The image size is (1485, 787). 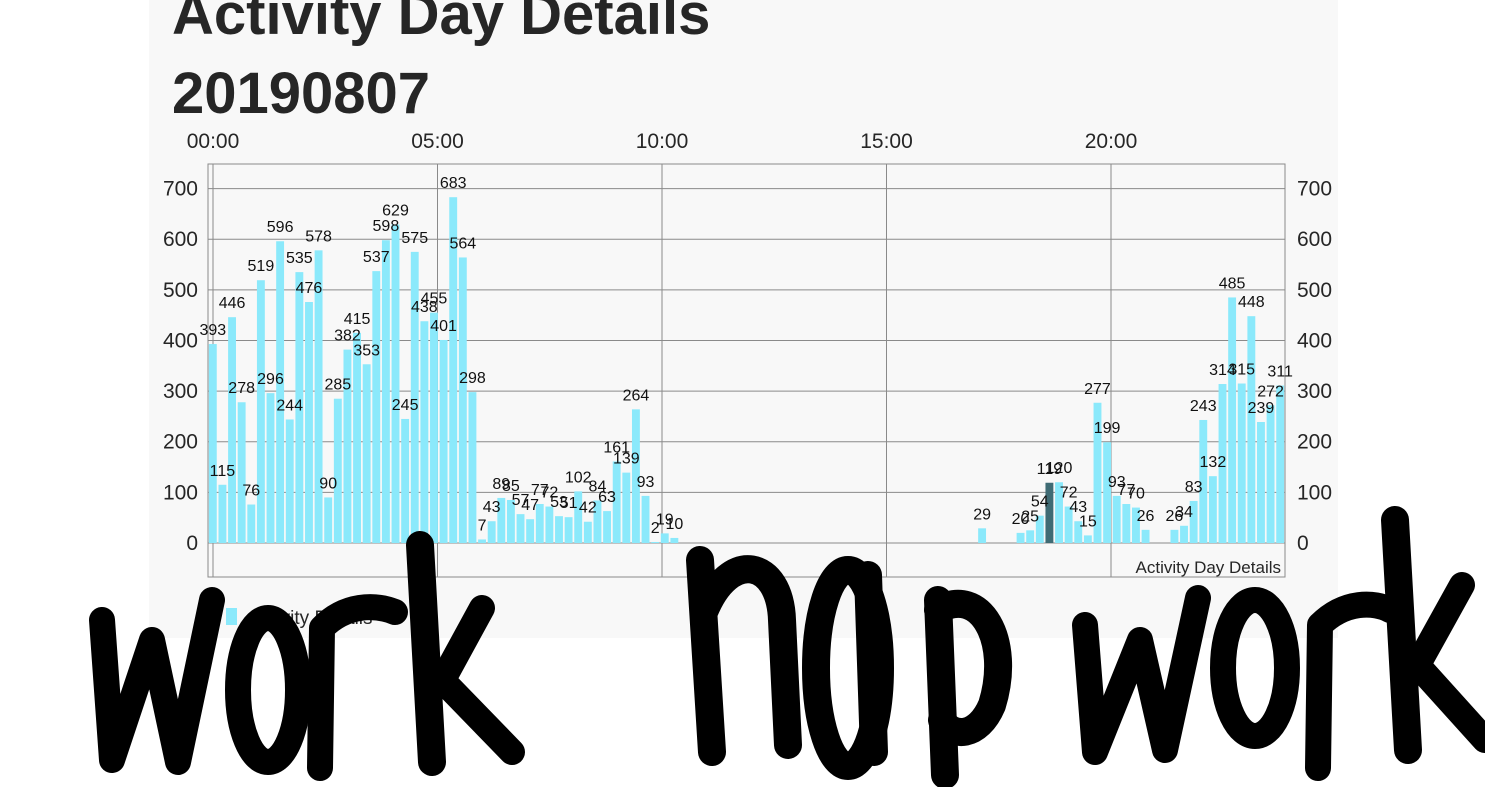 What do you see at coordinates (559, 502) in the screenshot?
I see `bar-value-label: 53` at bounding box center [559, 502].